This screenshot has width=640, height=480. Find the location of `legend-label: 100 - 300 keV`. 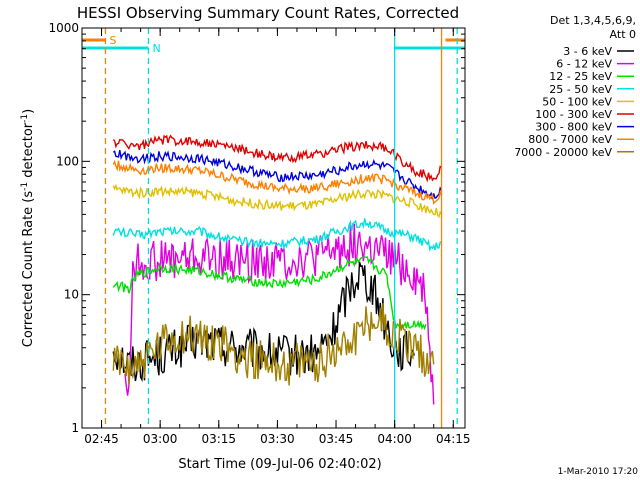

legend-label: 100 - 300 keV is located at coordinates (573, 114).